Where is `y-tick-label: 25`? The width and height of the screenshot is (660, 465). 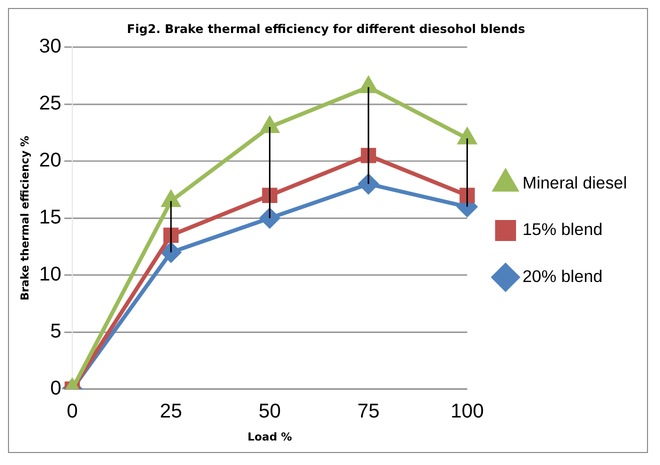 y-tick-label: 25 is located at coordinates (50, 103).